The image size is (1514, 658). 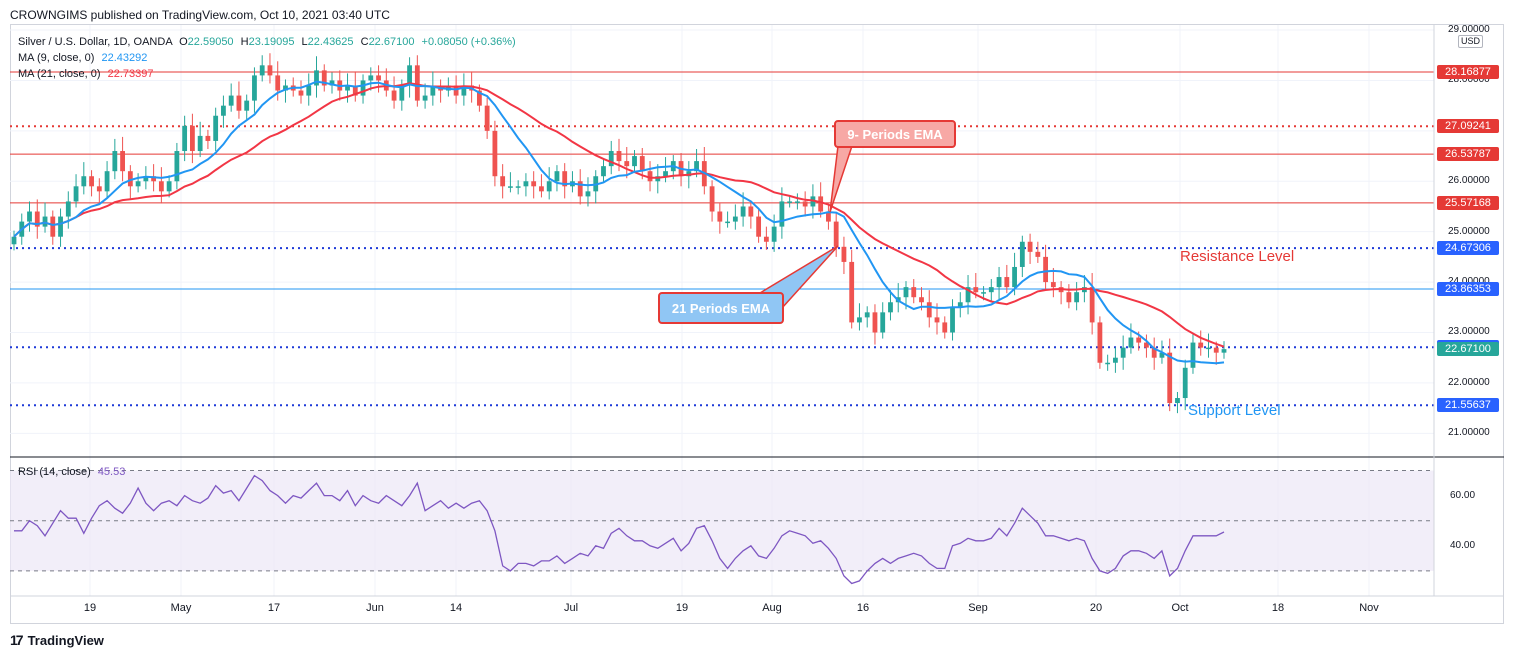 I want to click on ma21-legend: MA (21, close, 0) 22.73397, so click(x=86, y=74).